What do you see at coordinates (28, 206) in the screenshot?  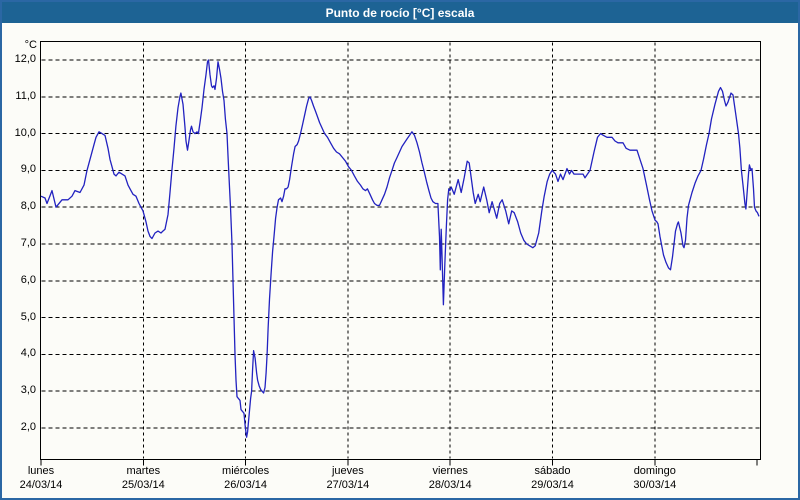 I see `y-tick-label: 8,0` at bounding box center [28, 206].